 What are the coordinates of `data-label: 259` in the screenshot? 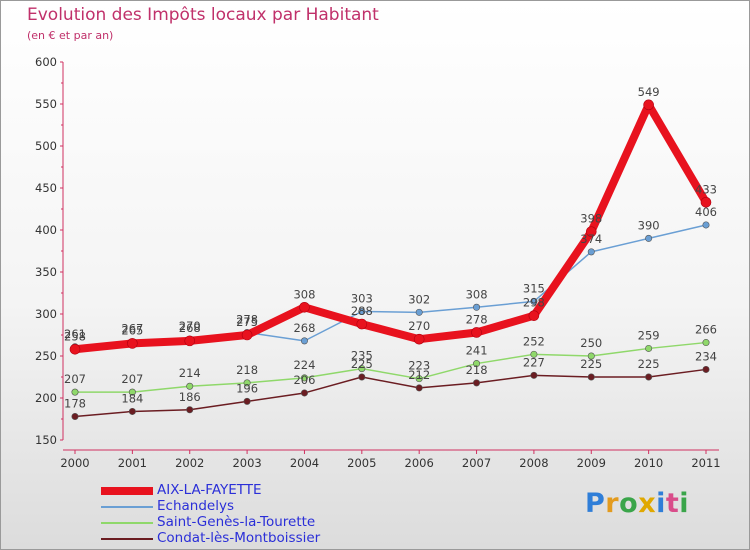 It's located at (649, 335).